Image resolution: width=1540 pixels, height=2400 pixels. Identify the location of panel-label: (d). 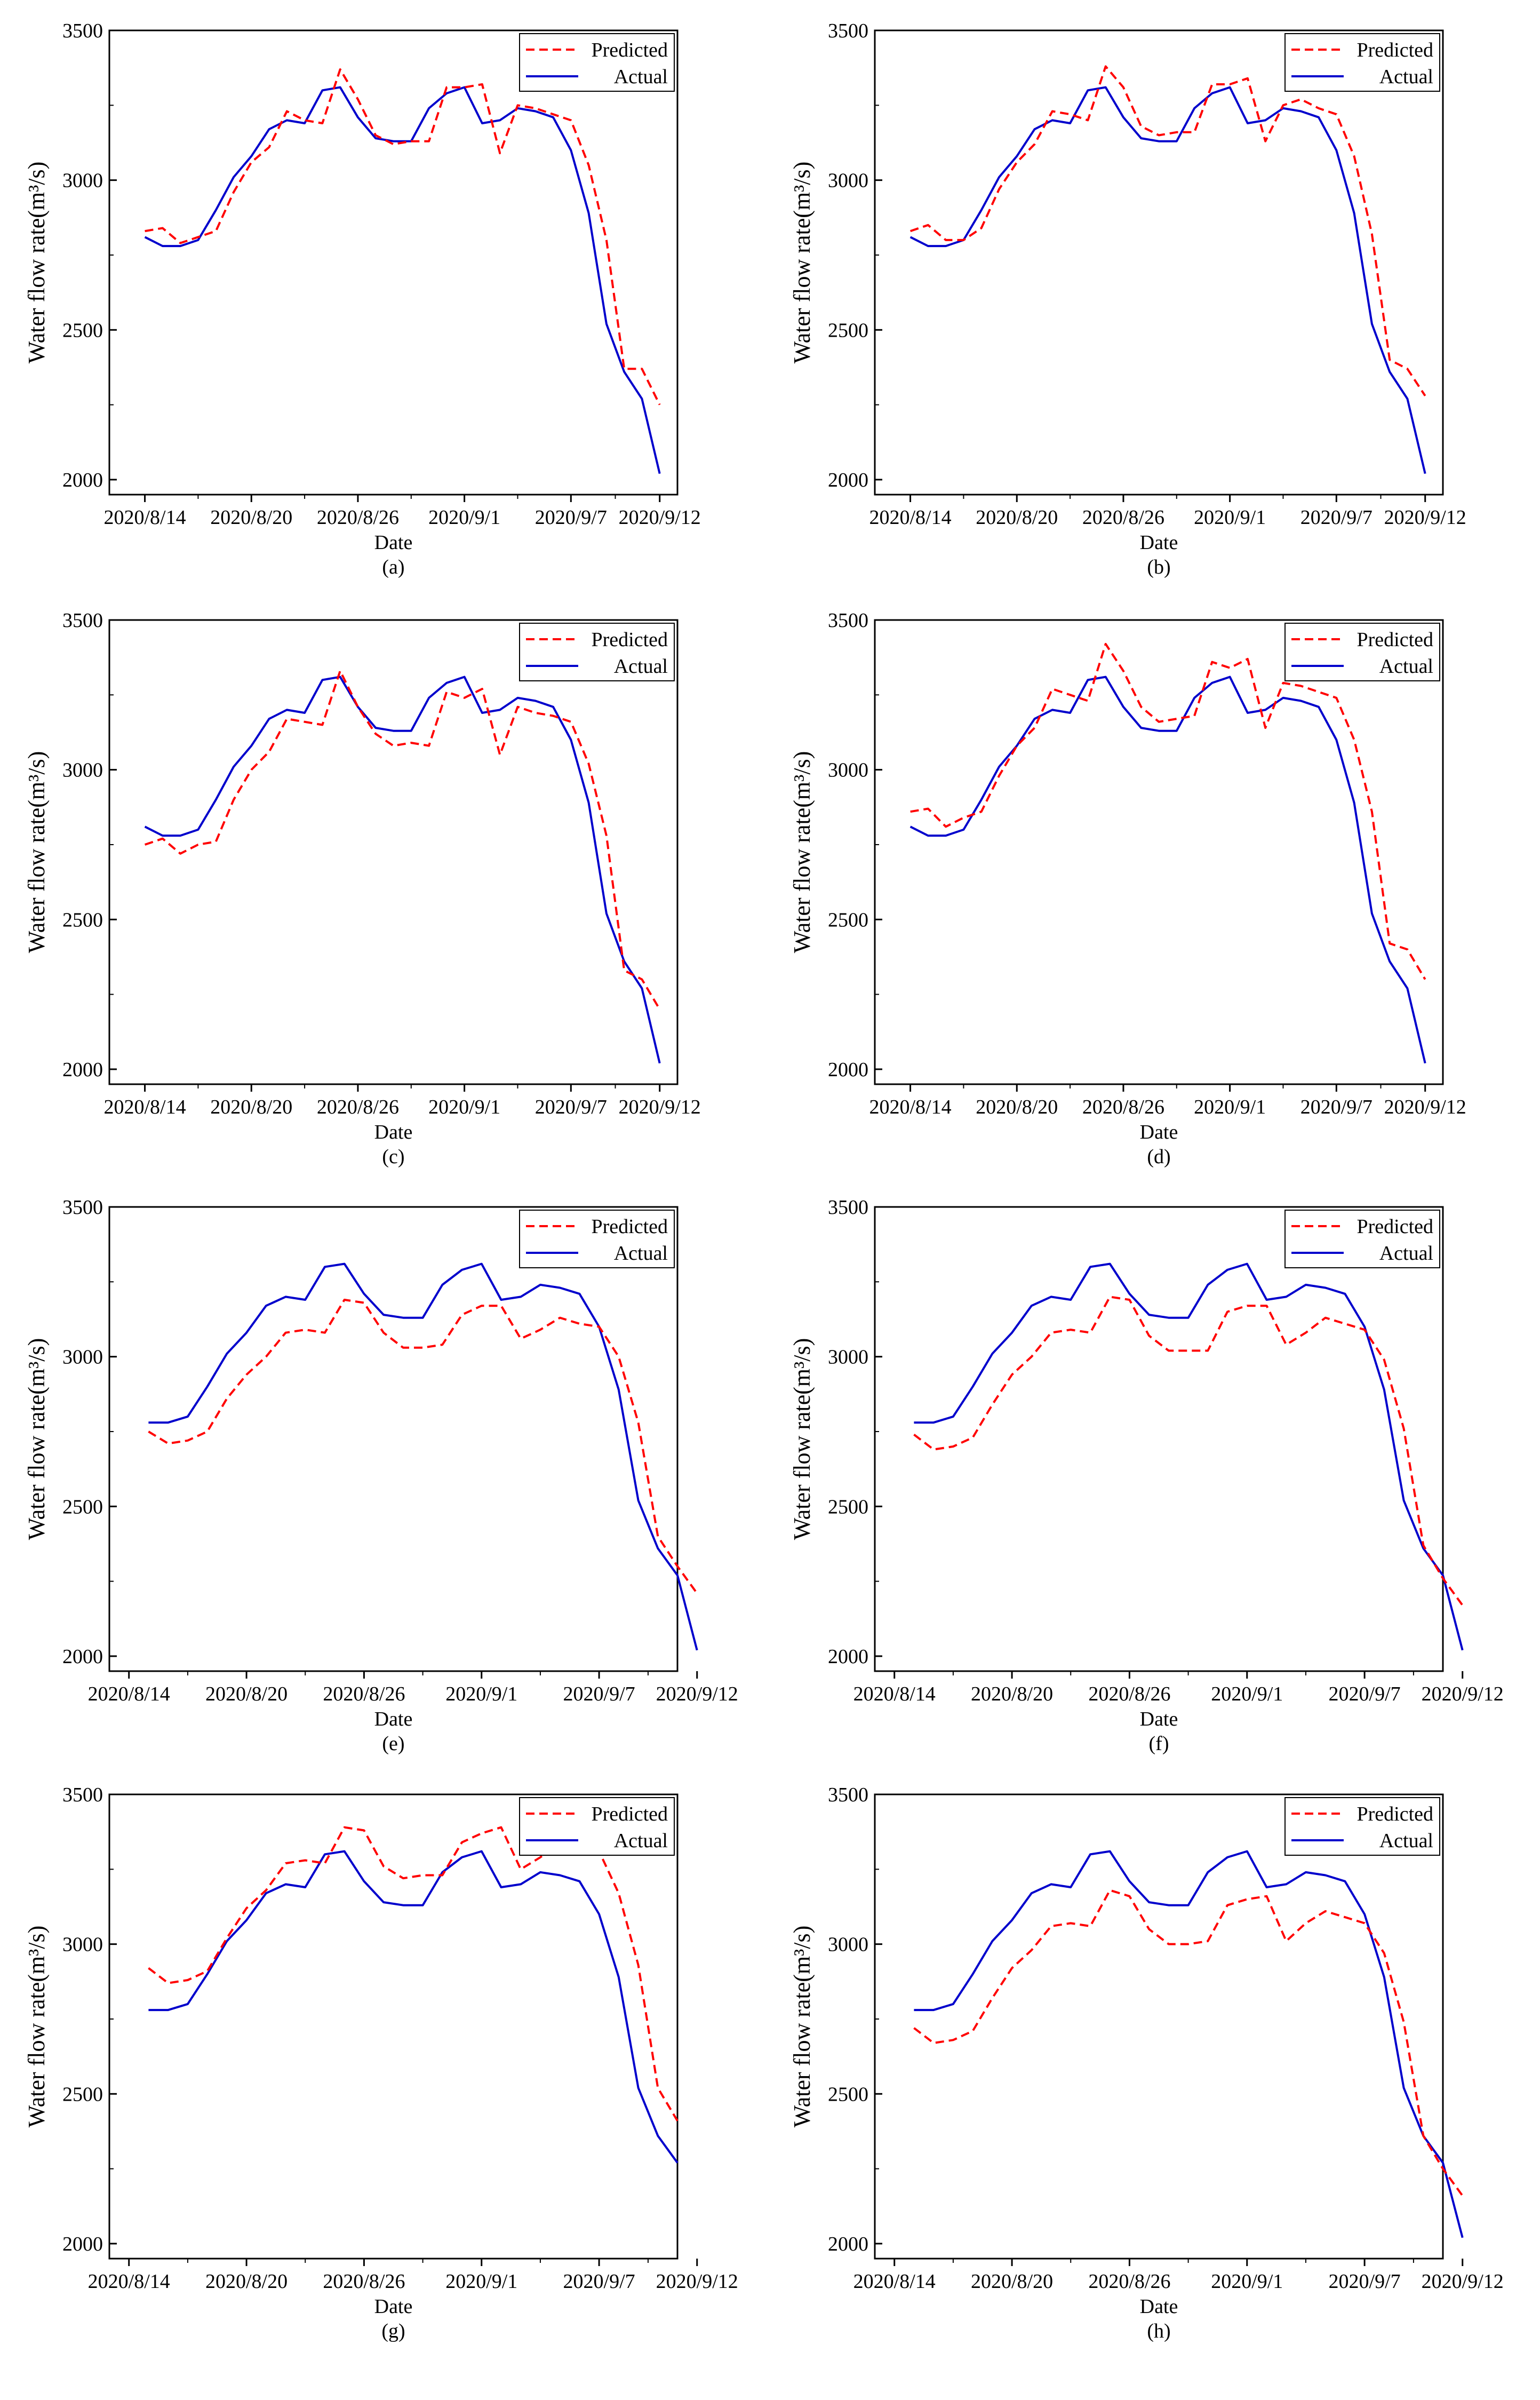
(1158, 1157).